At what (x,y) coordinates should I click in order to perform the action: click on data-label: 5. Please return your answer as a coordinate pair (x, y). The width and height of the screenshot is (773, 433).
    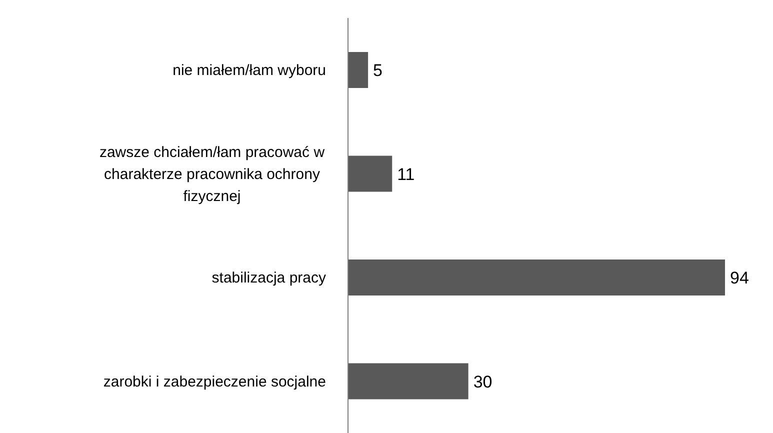
    Looking at the image, I should click on (378, 70).